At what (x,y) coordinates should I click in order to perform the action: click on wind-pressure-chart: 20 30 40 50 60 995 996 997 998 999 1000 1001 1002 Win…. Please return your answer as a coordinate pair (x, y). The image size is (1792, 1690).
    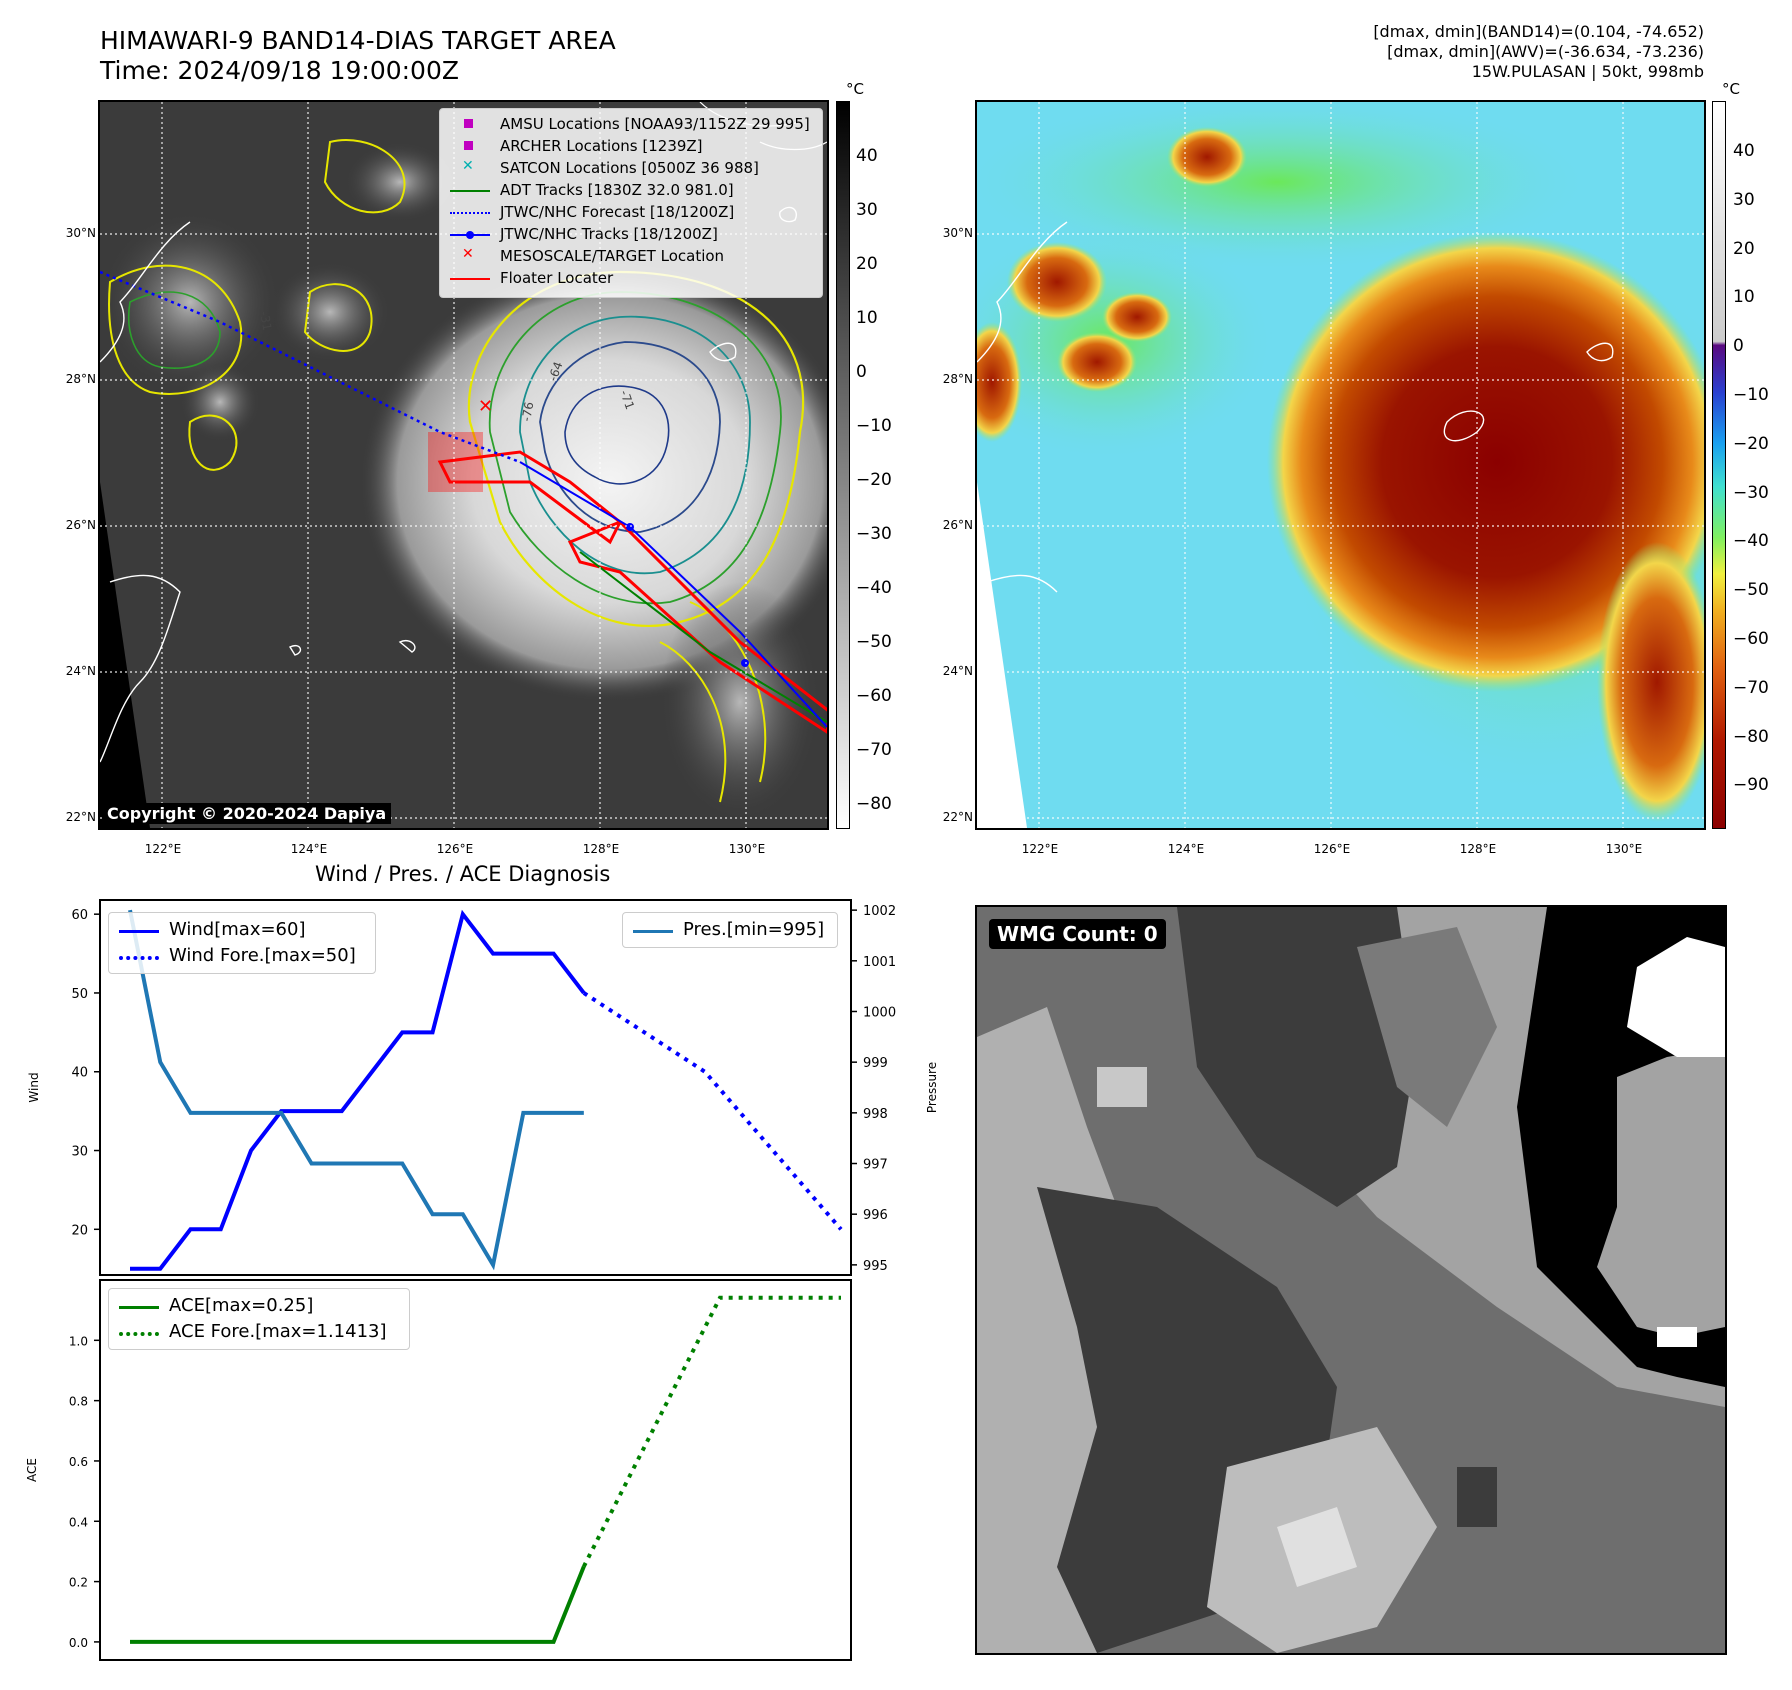
    Looking at the image, I should click on (483, 1087).